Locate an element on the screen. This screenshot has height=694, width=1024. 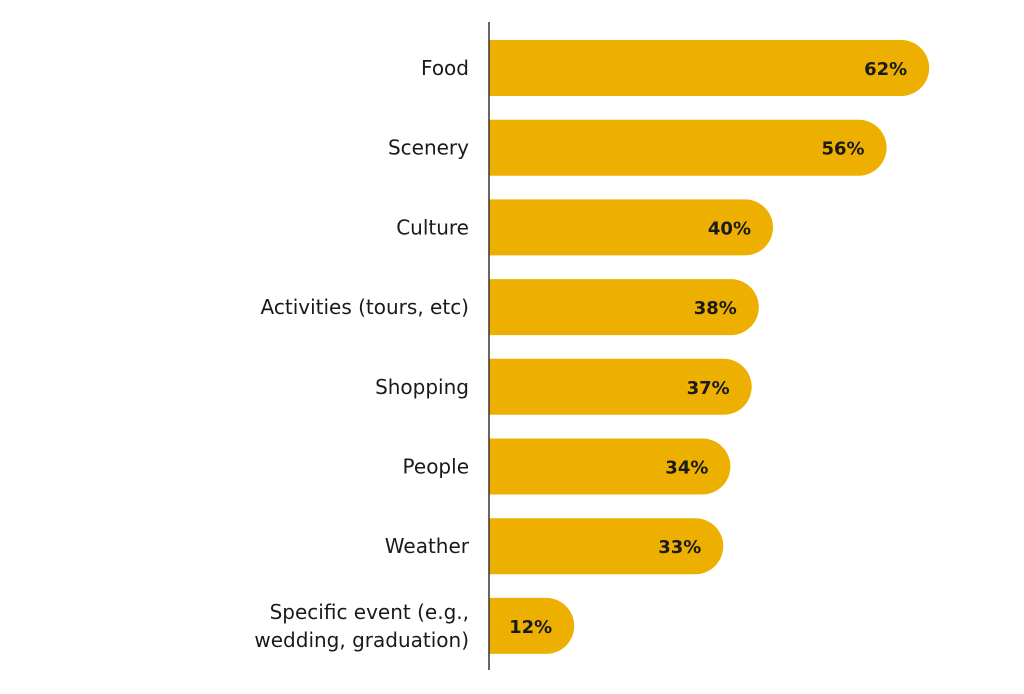
category-label-scenery: Scenery is located at coordinates (428, 148).